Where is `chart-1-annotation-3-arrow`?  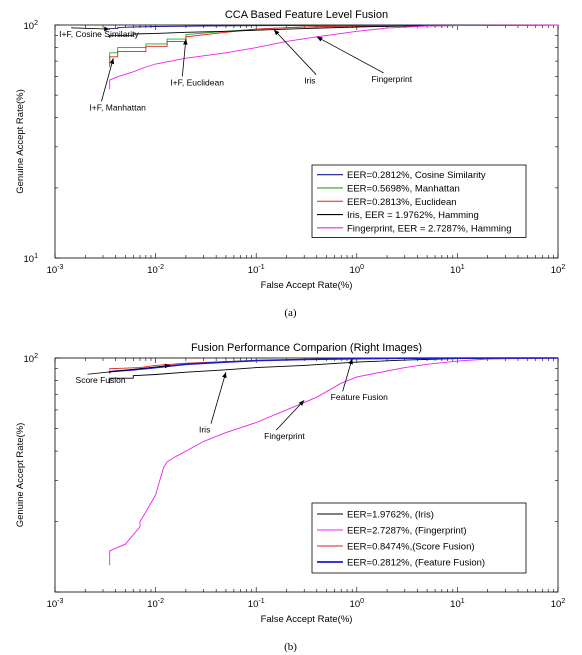
chart-1-annotation-3-arrow is located at coordinates (347, 375).